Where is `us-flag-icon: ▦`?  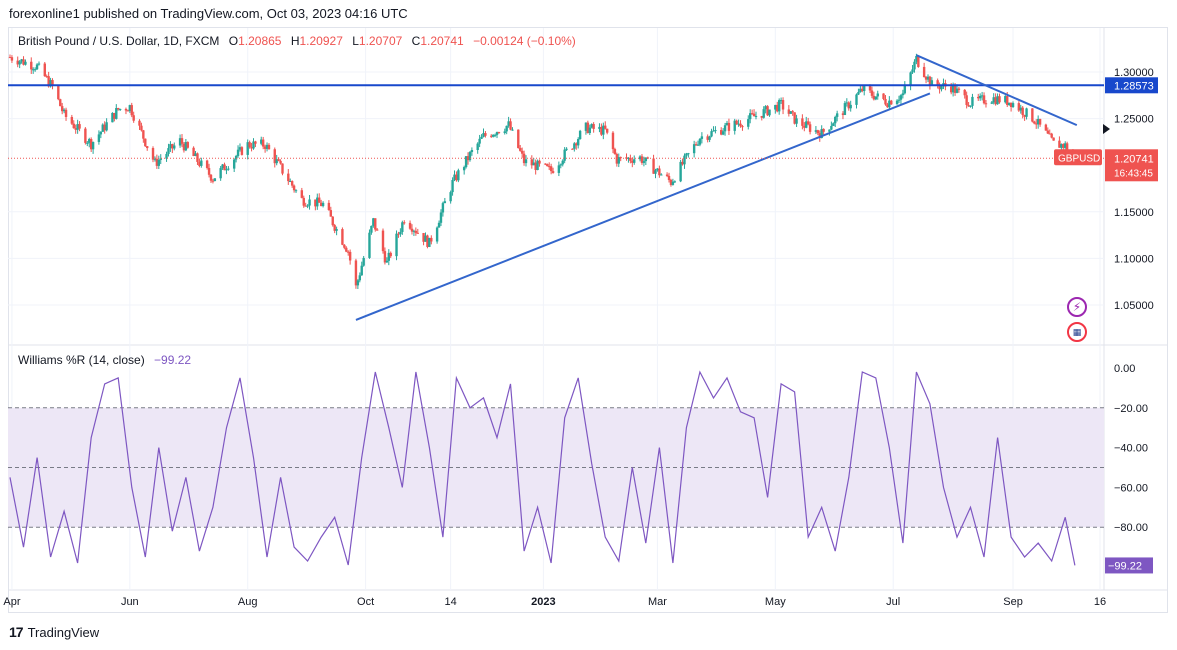 us-flag-icon: ▦ is located at coordinates (1077, 332).